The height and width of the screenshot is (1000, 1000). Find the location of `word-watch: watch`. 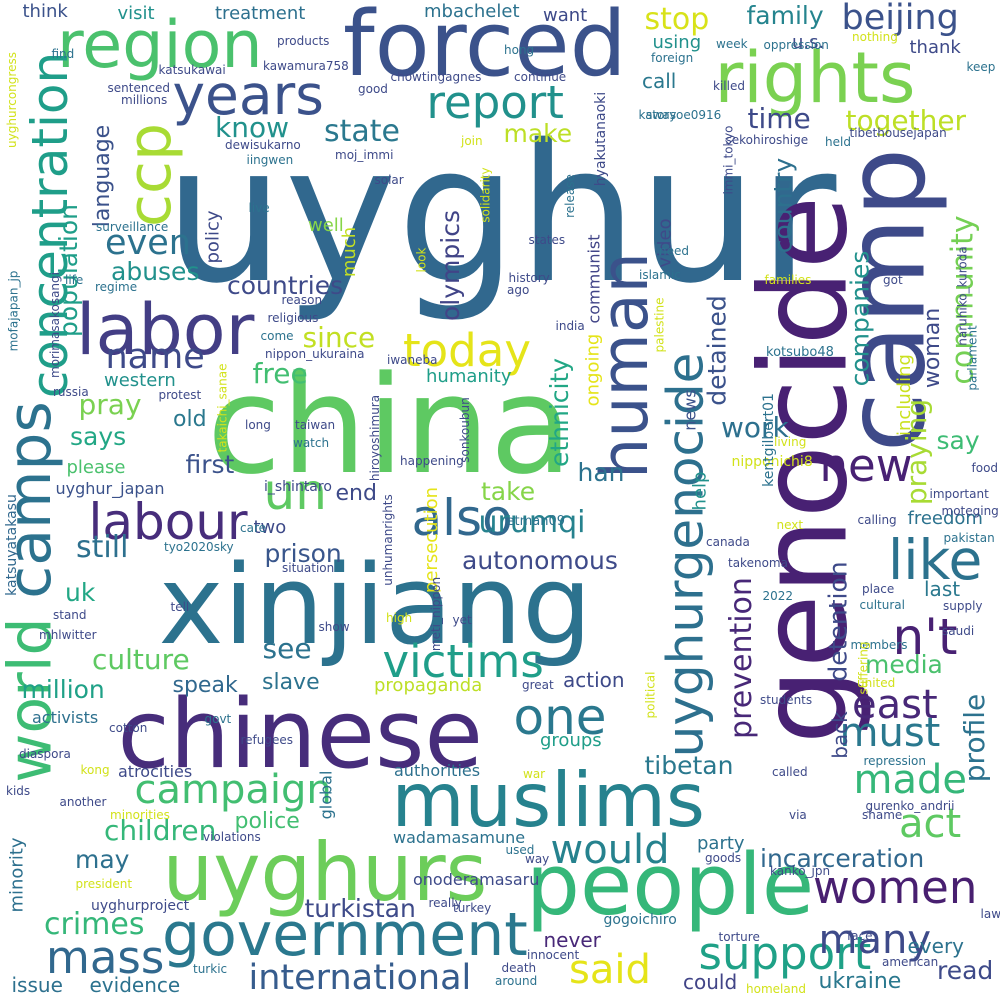

word-watch: watch is located at coordinates (311, 443).